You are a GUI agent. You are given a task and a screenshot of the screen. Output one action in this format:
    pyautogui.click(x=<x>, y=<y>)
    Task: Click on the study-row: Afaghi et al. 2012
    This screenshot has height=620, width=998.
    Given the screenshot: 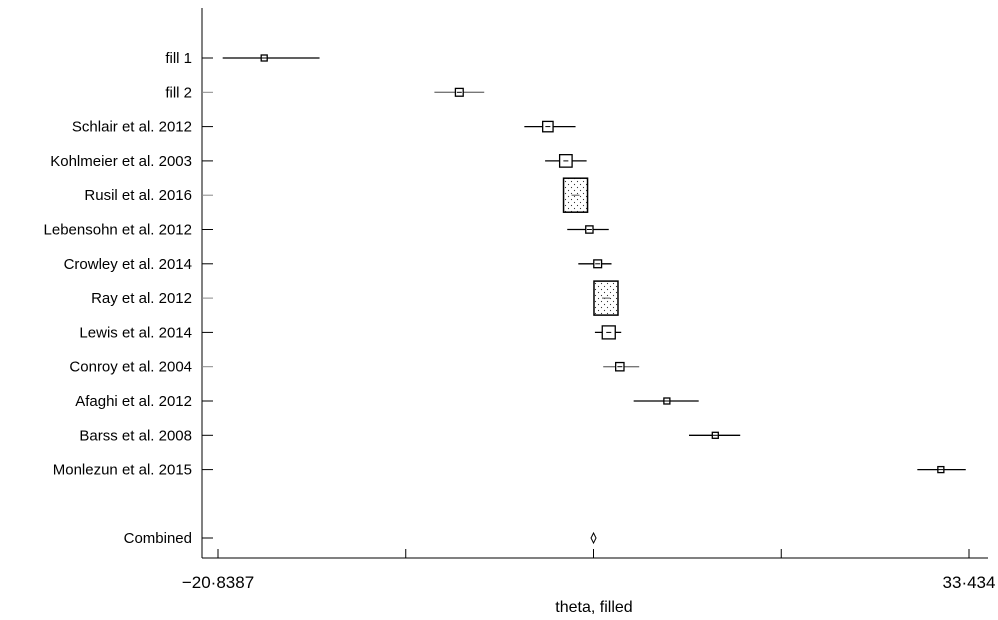 What is the action you would take?
    pyautogui.click(x=387, y=401)
    